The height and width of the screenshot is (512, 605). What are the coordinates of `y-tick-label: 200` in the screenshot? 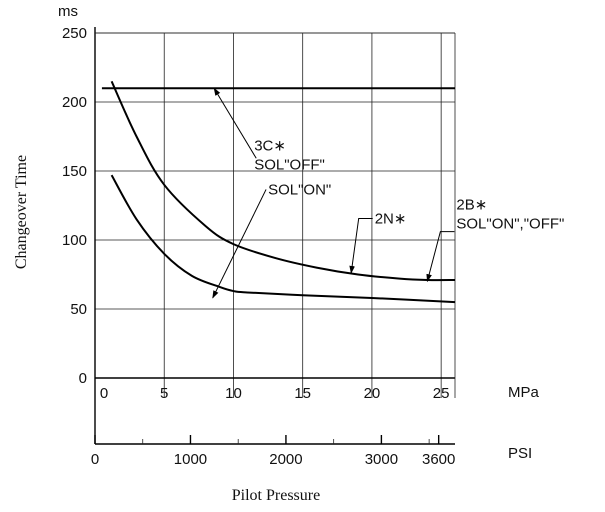 It's located at (74, 102).